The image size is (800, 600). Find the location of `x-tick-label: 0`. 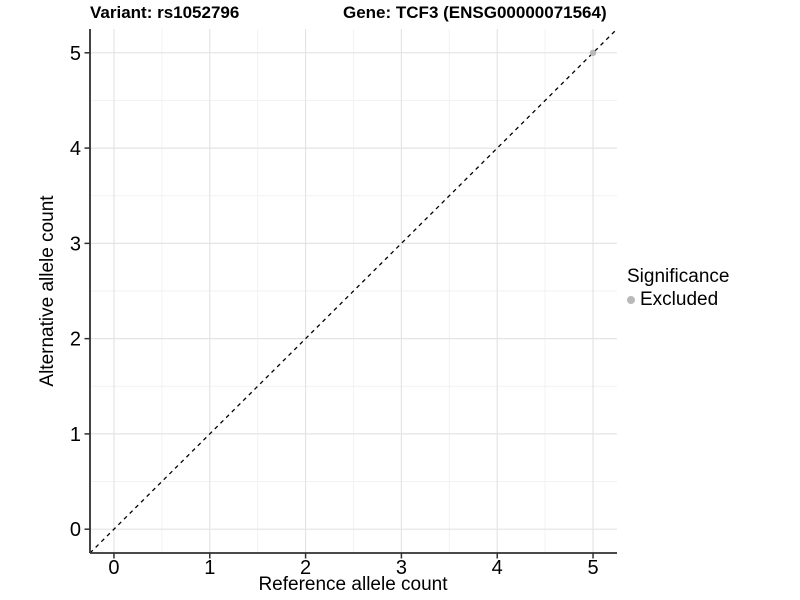

x-tick-label: 0 is located at coordinates (113, 568).